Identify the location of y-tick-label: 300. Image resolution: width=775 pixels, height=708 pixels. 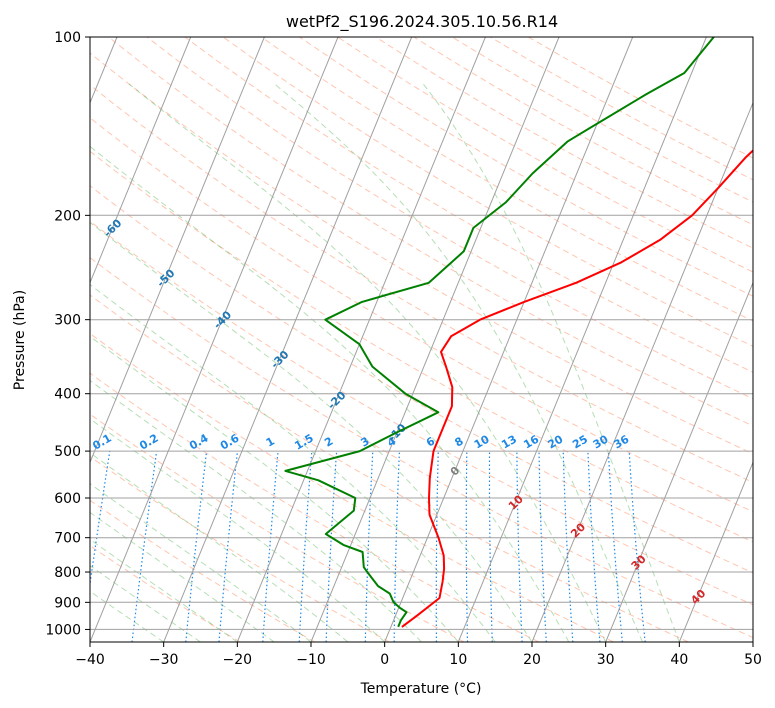
(67, 321).